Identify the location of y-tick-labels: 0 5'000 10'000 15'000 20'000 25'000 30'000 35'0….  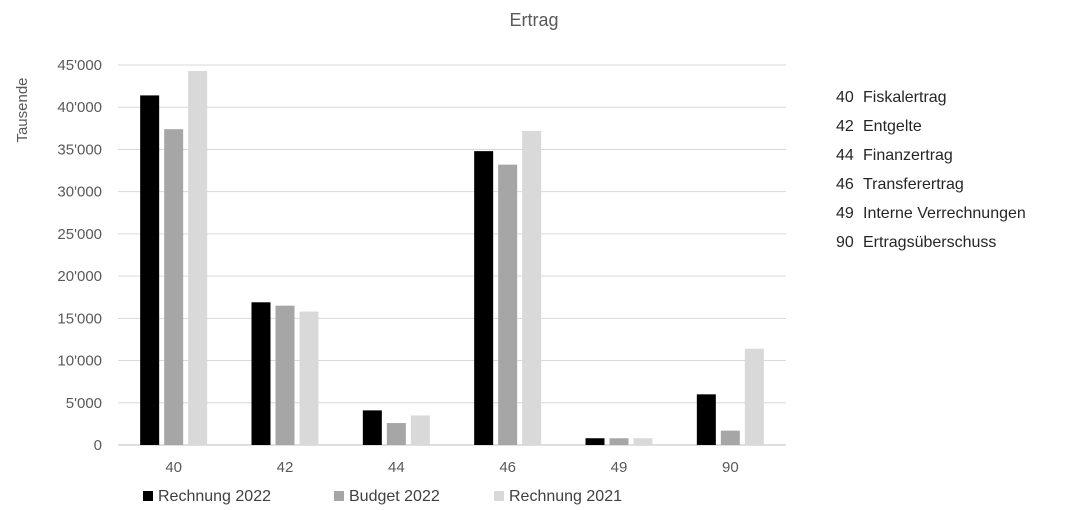
(79, 255).